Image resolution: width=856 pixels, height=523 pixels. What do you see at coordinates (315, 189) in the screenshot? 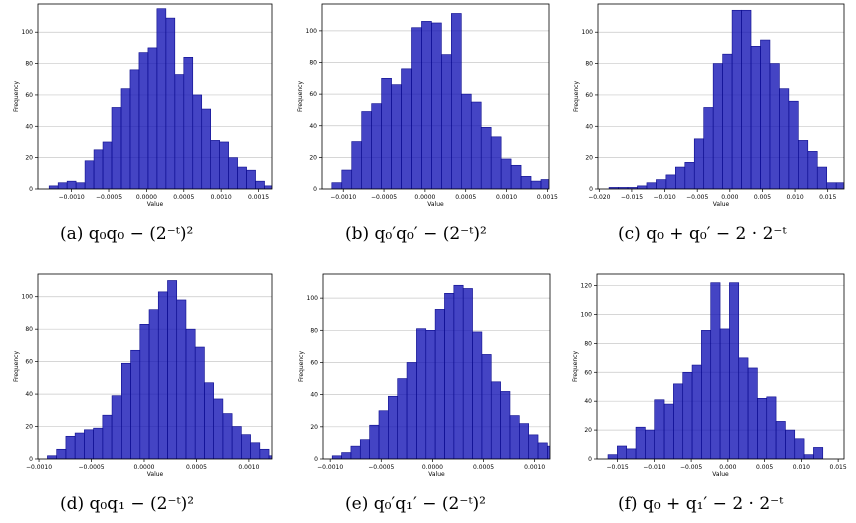
I see `ytick-label-b-0: 0` at bounding box center [315, 189].